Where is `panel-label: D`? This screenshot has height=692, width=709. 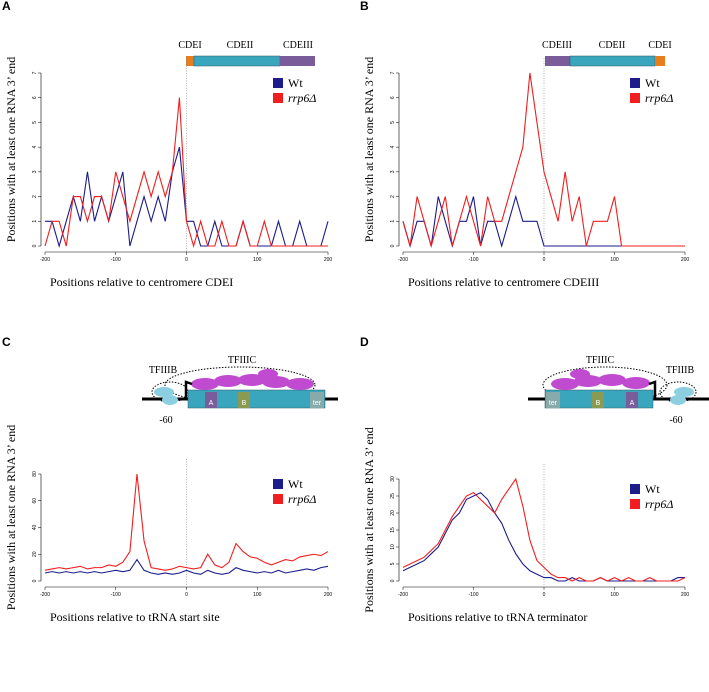
panel-label: D is located at coordinates (364, 342).